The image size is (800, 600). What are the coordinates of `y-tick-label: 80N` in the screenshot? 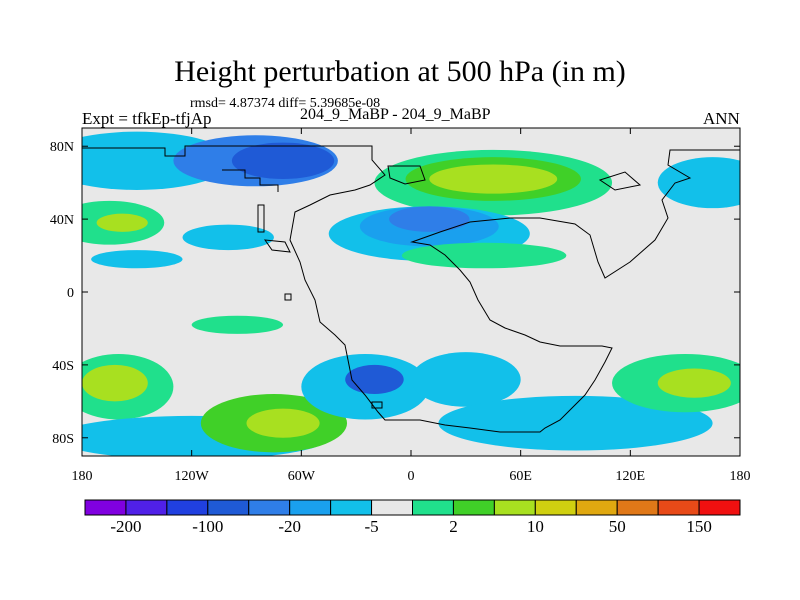 It's located at (62, 147).